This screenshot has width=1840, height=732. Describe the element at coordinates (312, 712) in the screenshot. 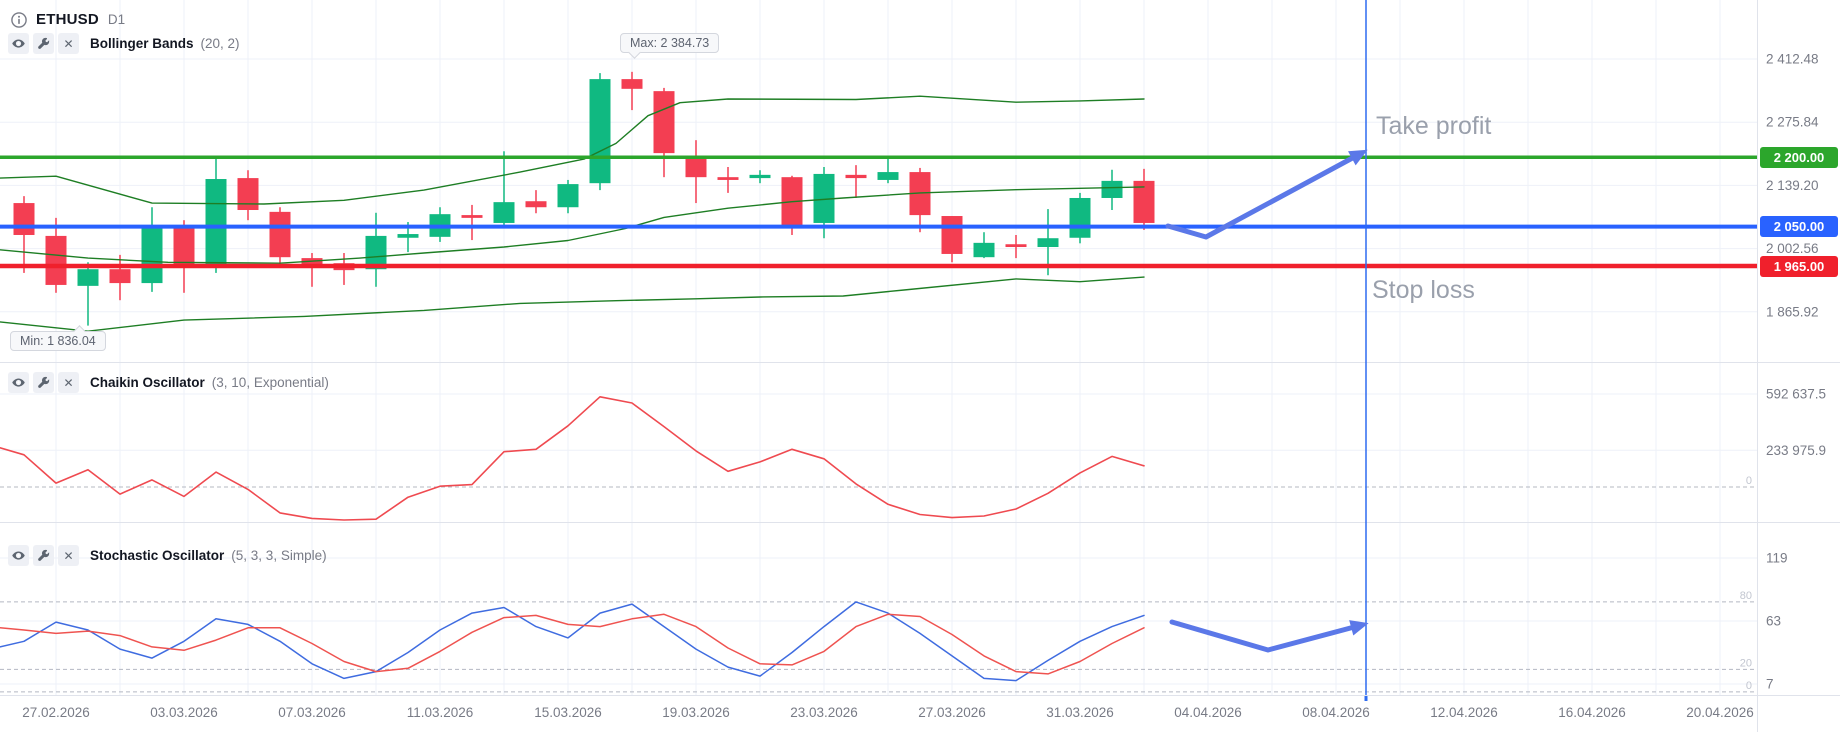

I see `date-axis-label: 07.03.2026` at that location.